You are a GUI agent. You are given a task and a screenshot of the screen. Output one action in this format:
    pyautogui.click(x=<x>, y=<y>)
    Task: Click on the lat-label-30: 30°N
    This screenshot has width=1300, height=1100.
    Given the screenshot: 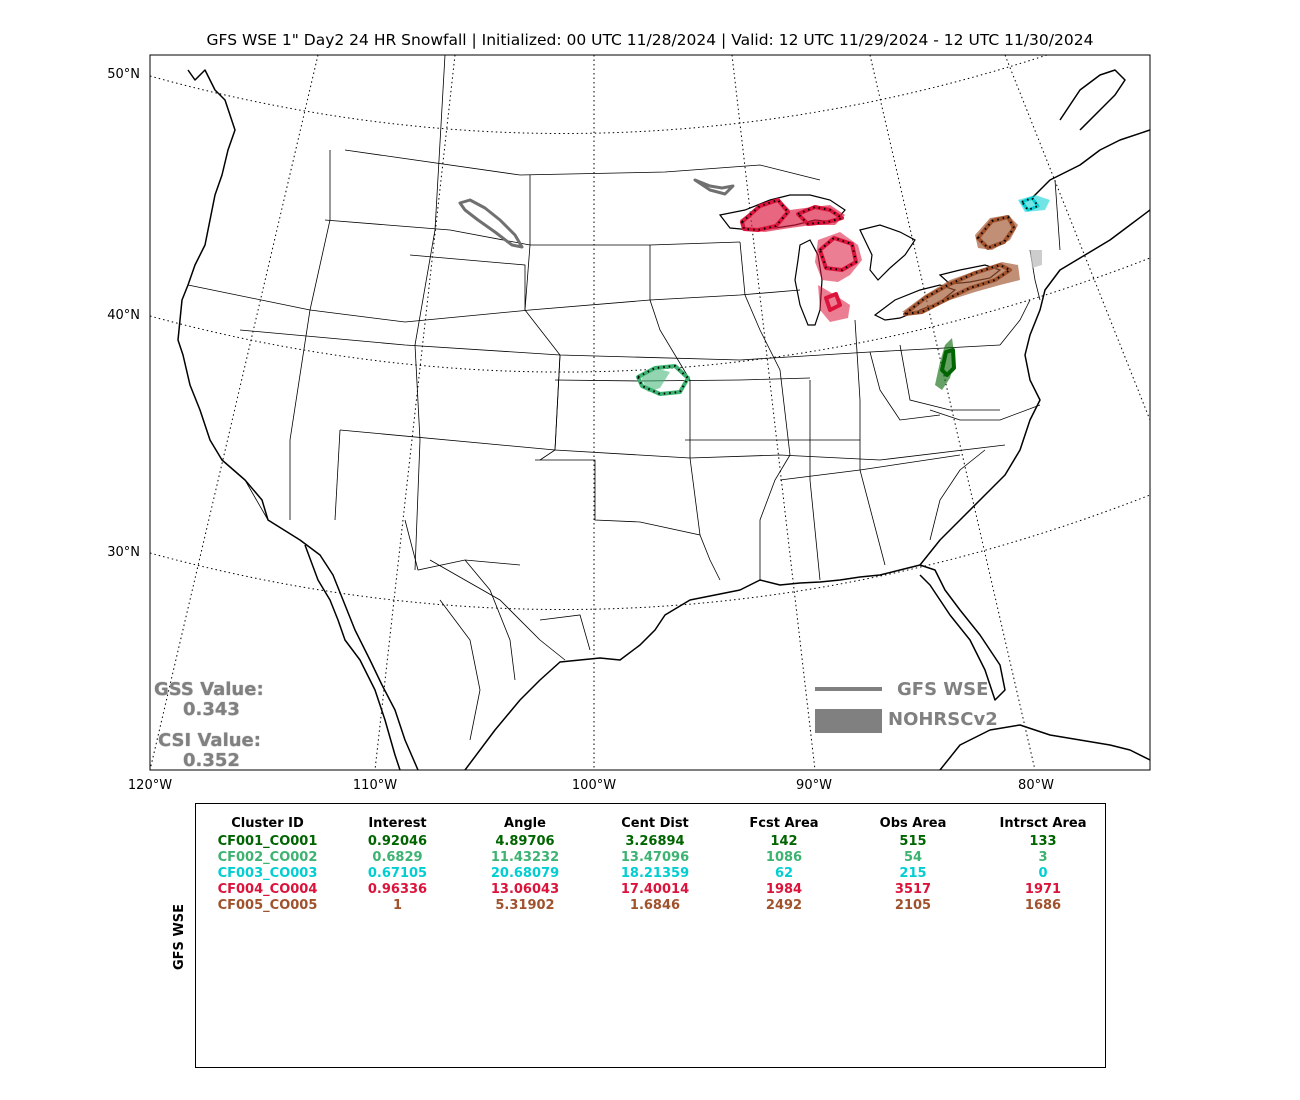 What is the action you would take?
    pyautogui.click(x=123, y=552)
    